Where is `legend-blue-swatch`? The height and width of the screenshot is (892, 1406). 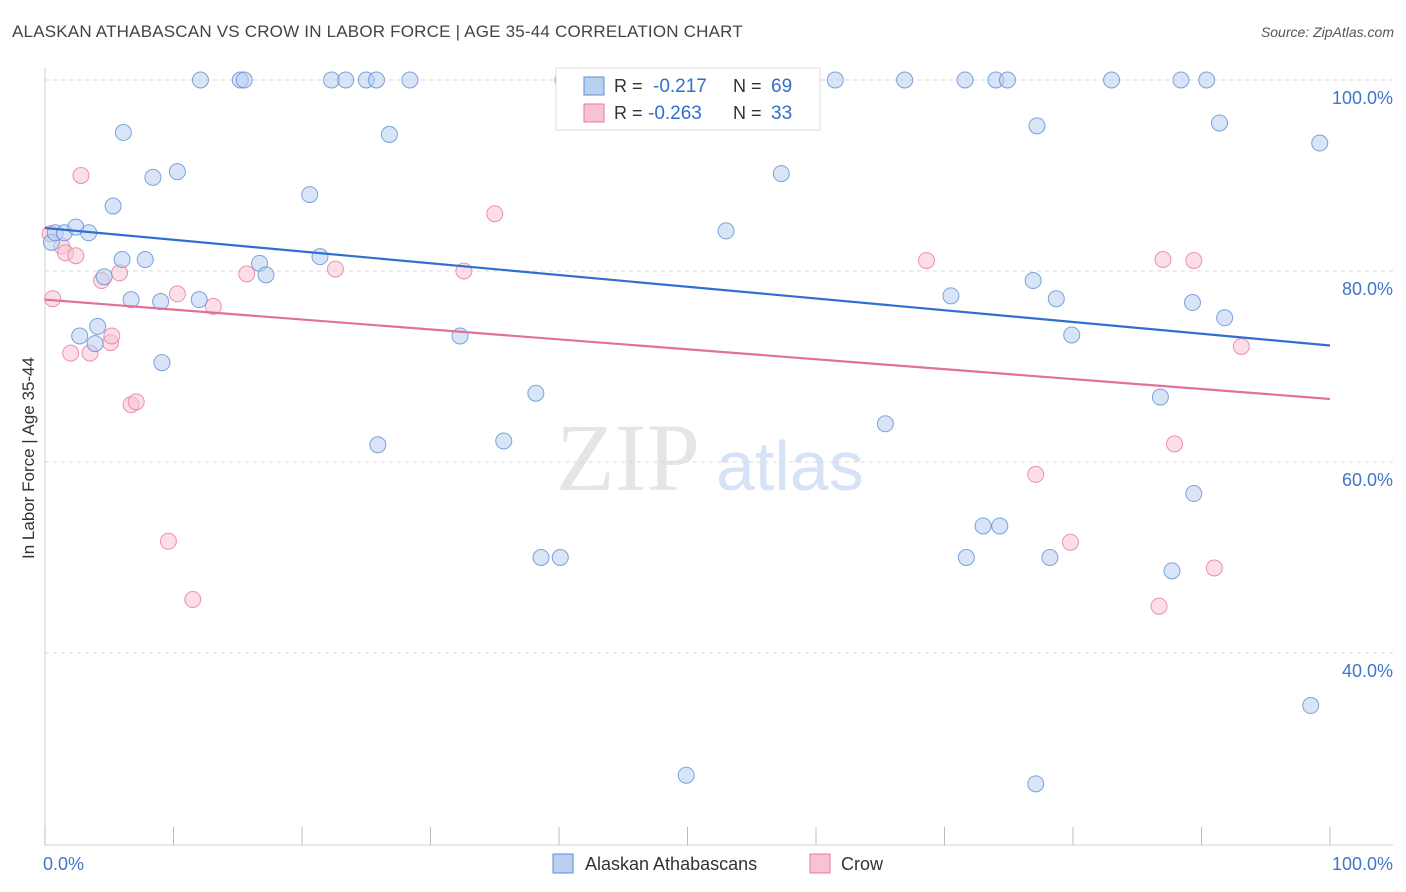 legend-blue-swatch is located at coordinates (594, 86).